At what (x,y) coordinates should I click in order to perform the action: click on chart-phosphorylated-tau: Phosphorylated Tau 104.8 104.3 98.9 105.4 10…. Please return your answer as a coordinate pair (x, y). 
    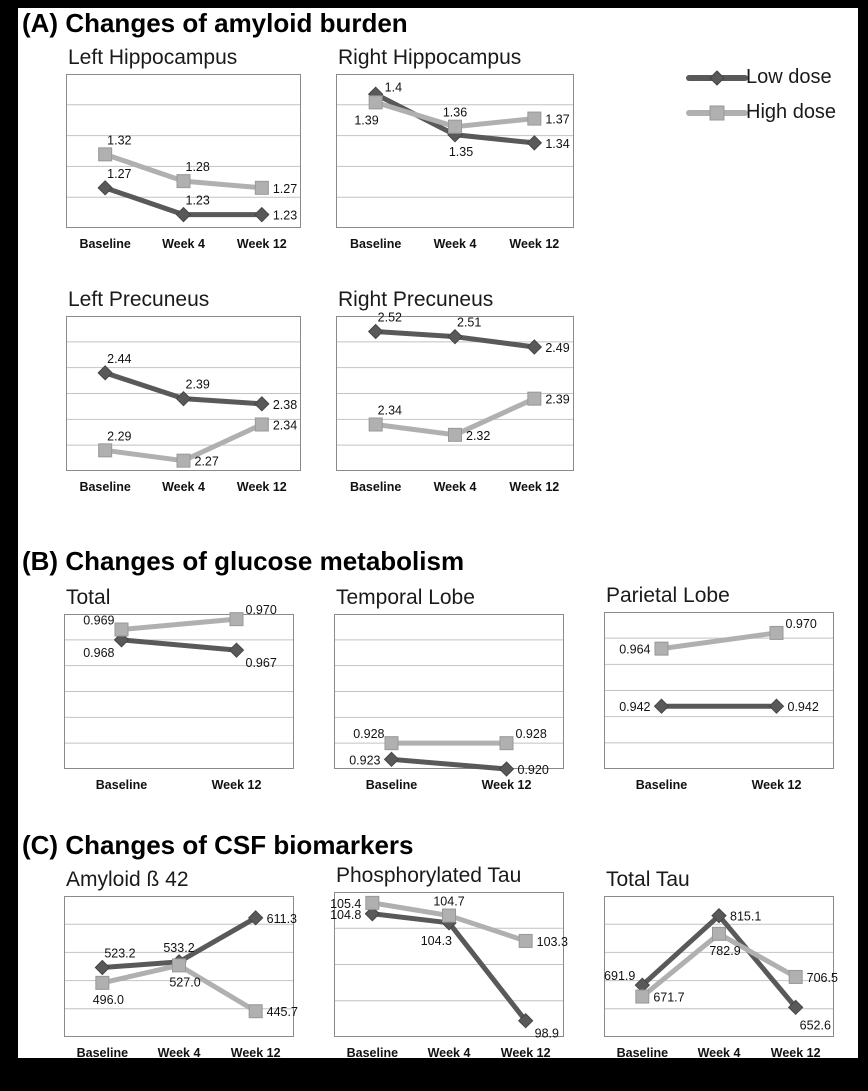
    Looking at the image, I should click on (476, 964).